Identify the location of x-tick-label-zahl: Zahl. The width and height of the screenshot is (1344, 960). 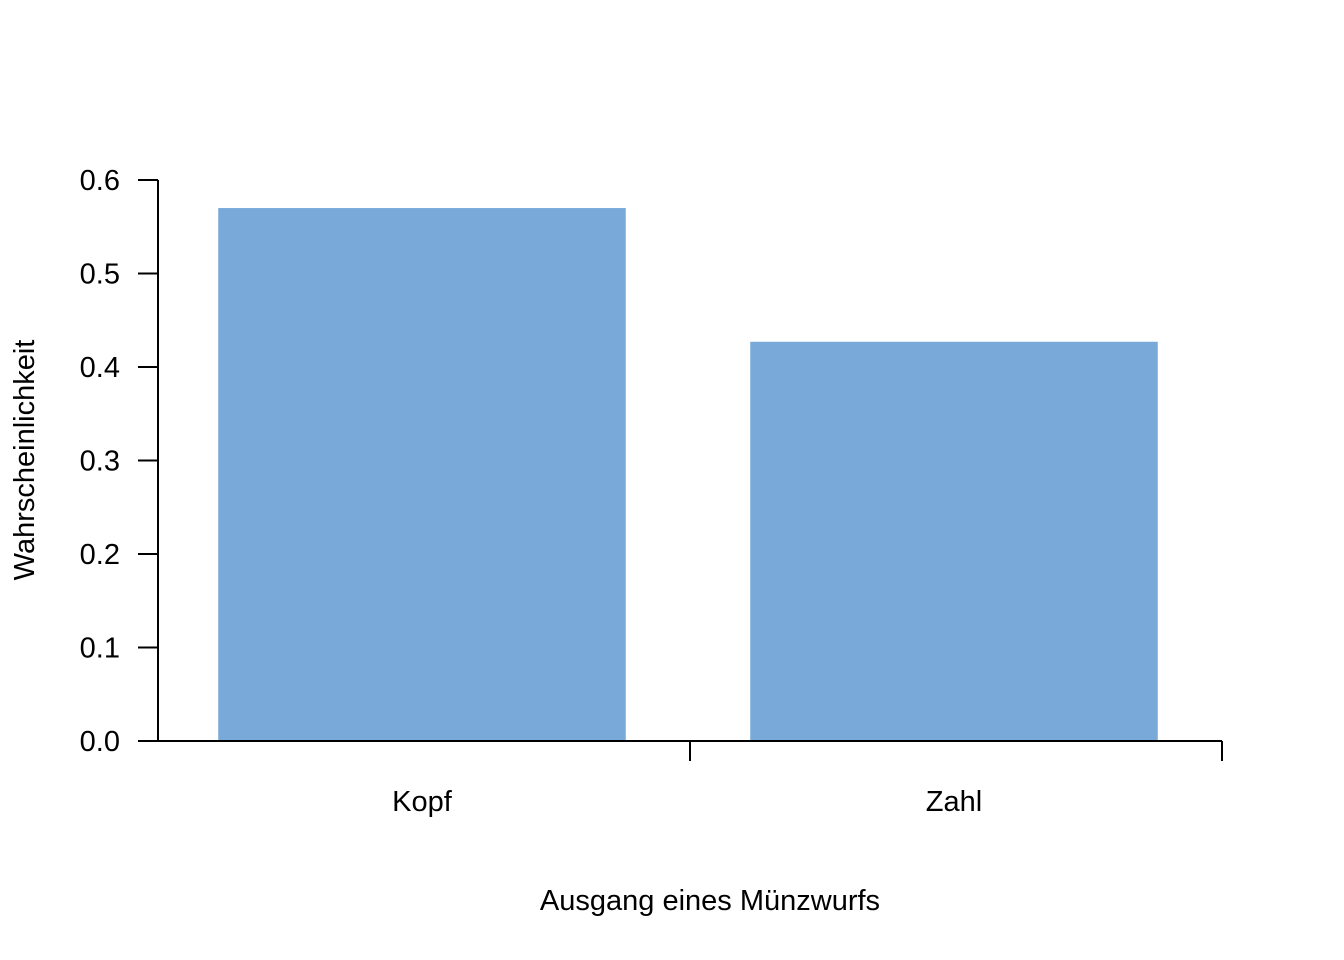
(954, 802).